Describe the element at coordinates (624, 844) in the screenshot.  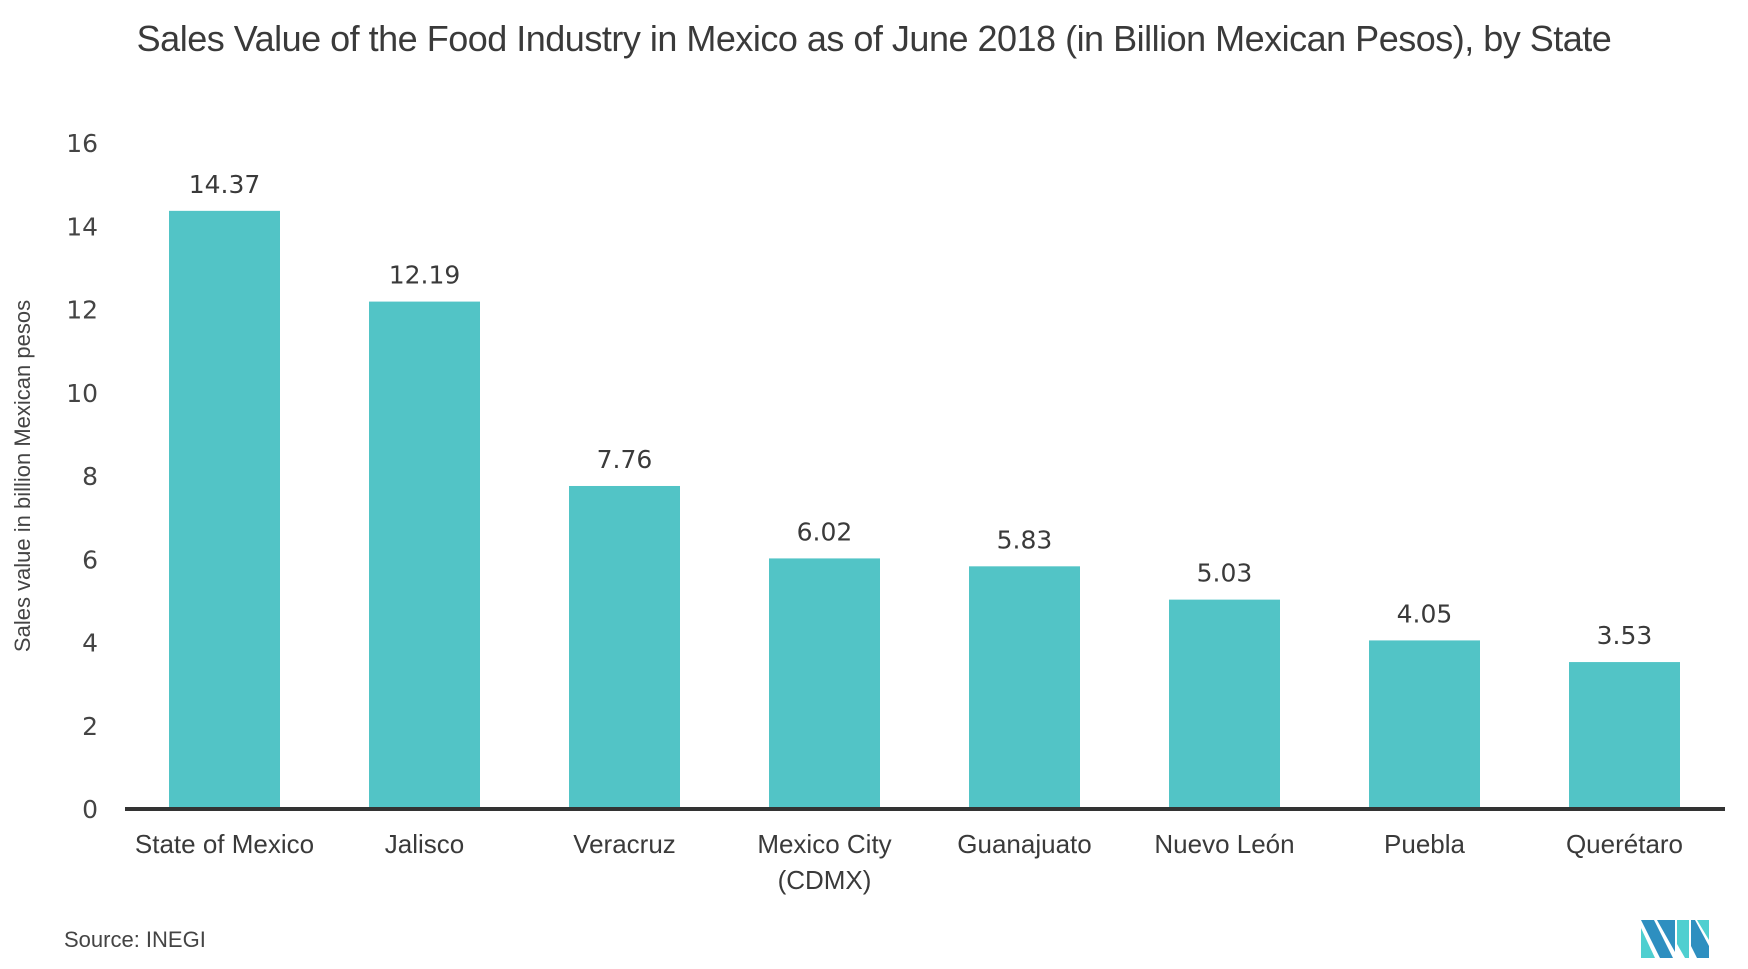
I see `x-tick-label: Veracruz` at that location.